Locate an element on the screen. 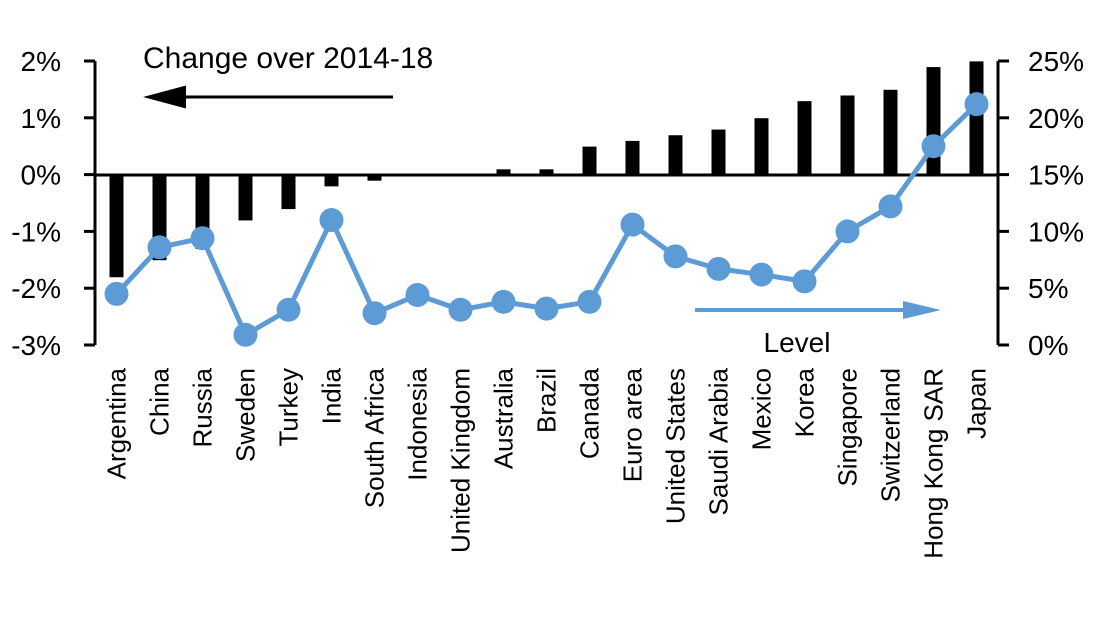 This screenshot has height=619, width=1102. x-axis-label-united-states: United States is located at coordinates (676, 446).